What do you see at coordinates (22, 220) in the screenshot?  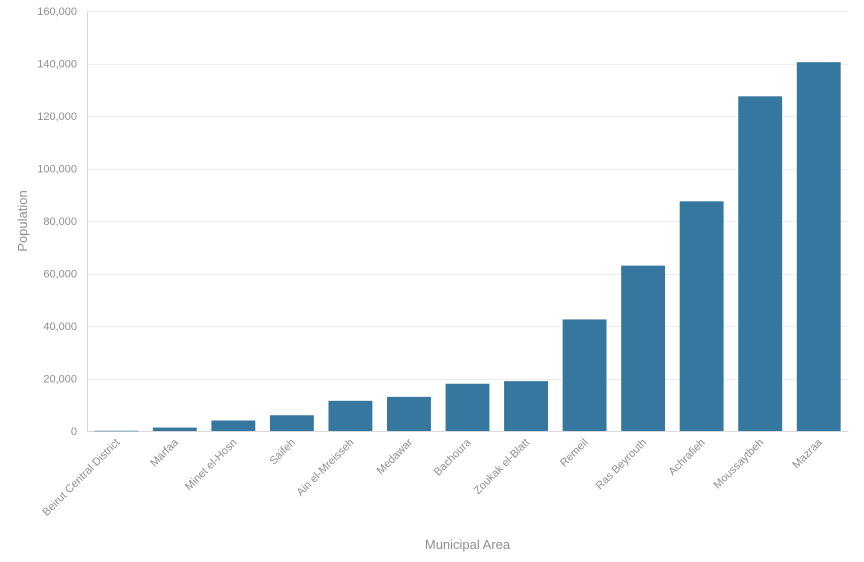 I see `y-axis-title: Population` at bounding box center [22, 220].